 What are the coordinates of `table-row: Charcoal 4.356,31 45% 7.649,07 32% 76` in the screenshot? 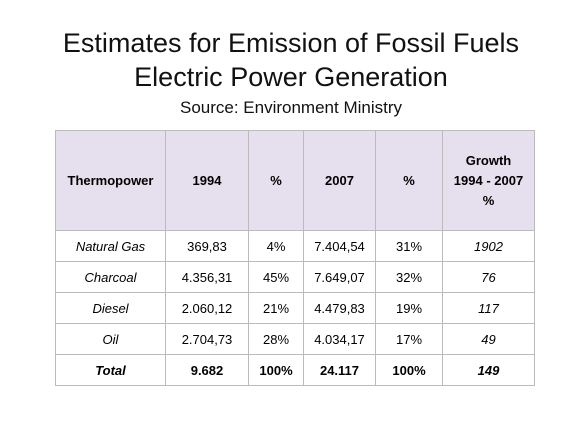 It's located at (295, 277).